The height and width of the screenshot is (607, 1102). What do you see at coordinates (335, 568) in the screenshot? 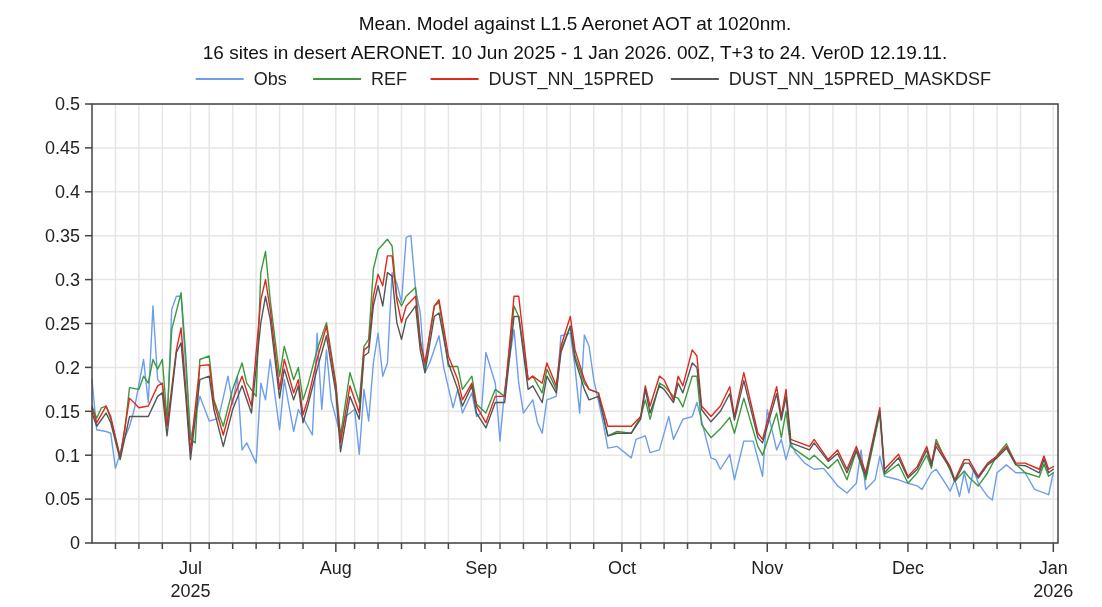
I see `x-tick-label: Aug` at bounding box center [335, 568].